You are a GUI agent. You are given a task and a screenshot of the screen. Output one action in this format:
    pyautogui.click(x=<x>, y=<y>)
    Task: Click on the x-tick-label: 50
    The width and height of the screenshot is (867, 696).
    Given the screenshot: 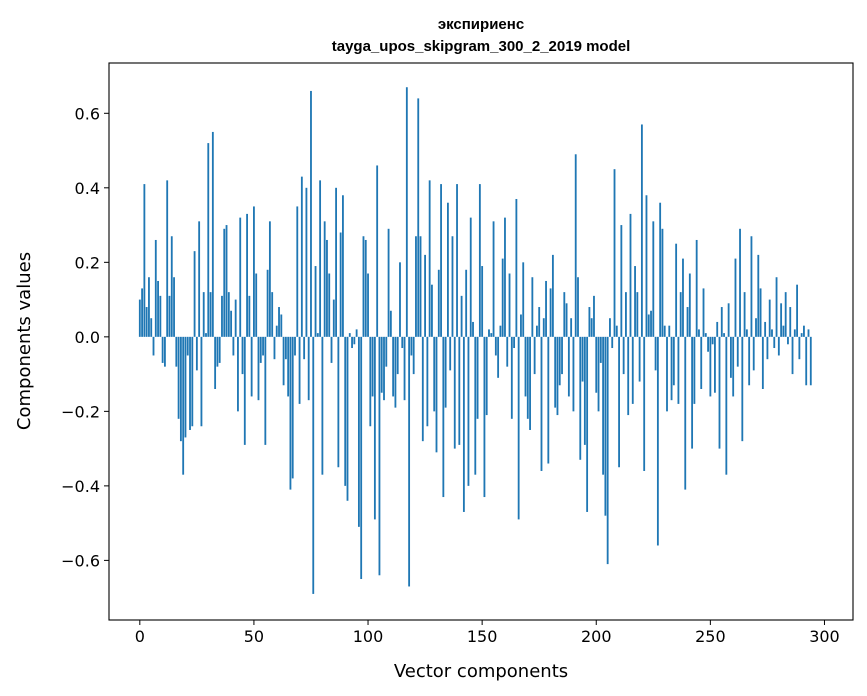 What is the action you would take?
    pyautogui.click(x=254, y=636)
    